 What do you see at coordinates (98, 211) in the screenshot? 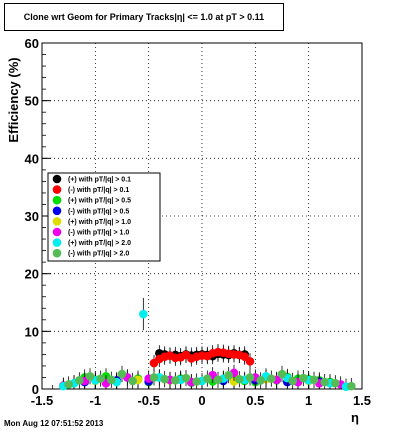
I see `legend-label: (-) with pT/|q| > 0.5` at bounding box center [98, 211].